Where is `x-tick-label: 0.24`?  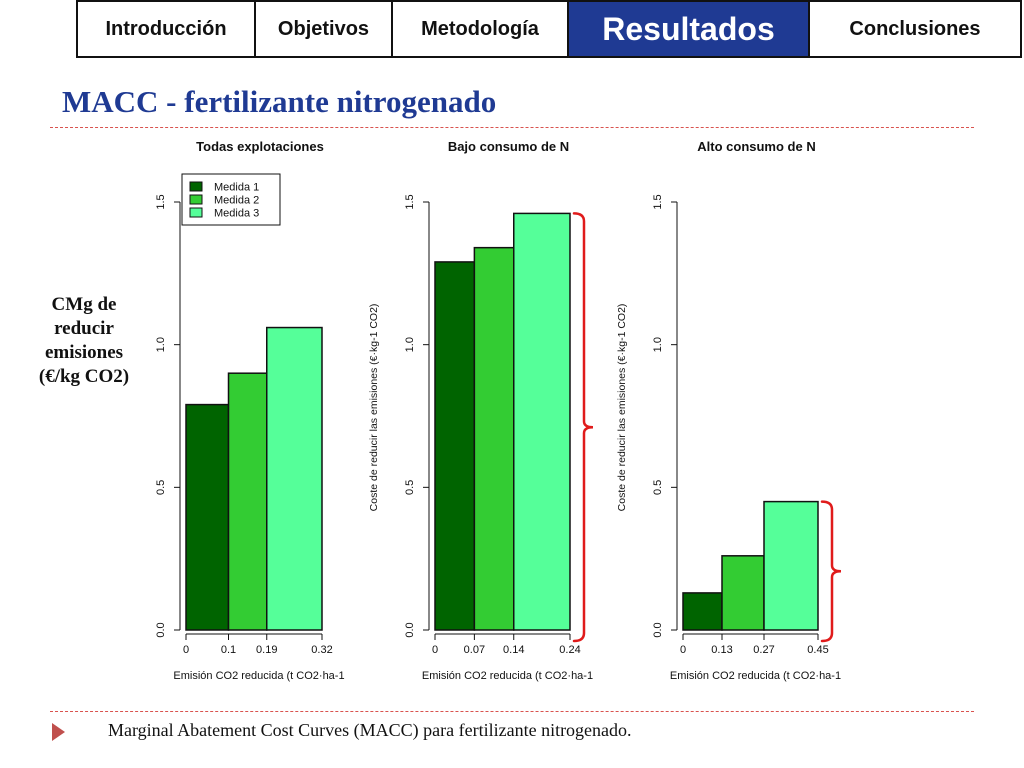
x-tick-label: 0.24 is located at coordinates (569, 650).